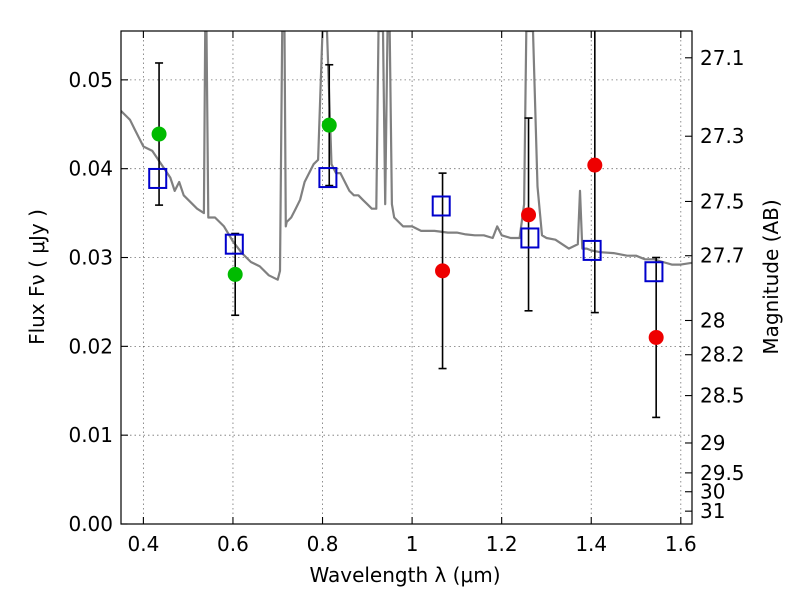  Describe the element at coordinates (722, 473) in the screenshot. I see `mag-tick-label: 29.5` at that location.